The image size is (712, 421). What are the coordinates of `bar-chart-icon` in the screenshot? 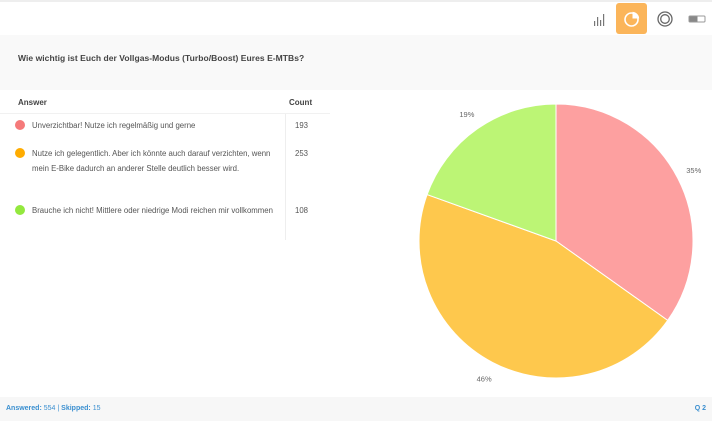 It's located at (598, 19).